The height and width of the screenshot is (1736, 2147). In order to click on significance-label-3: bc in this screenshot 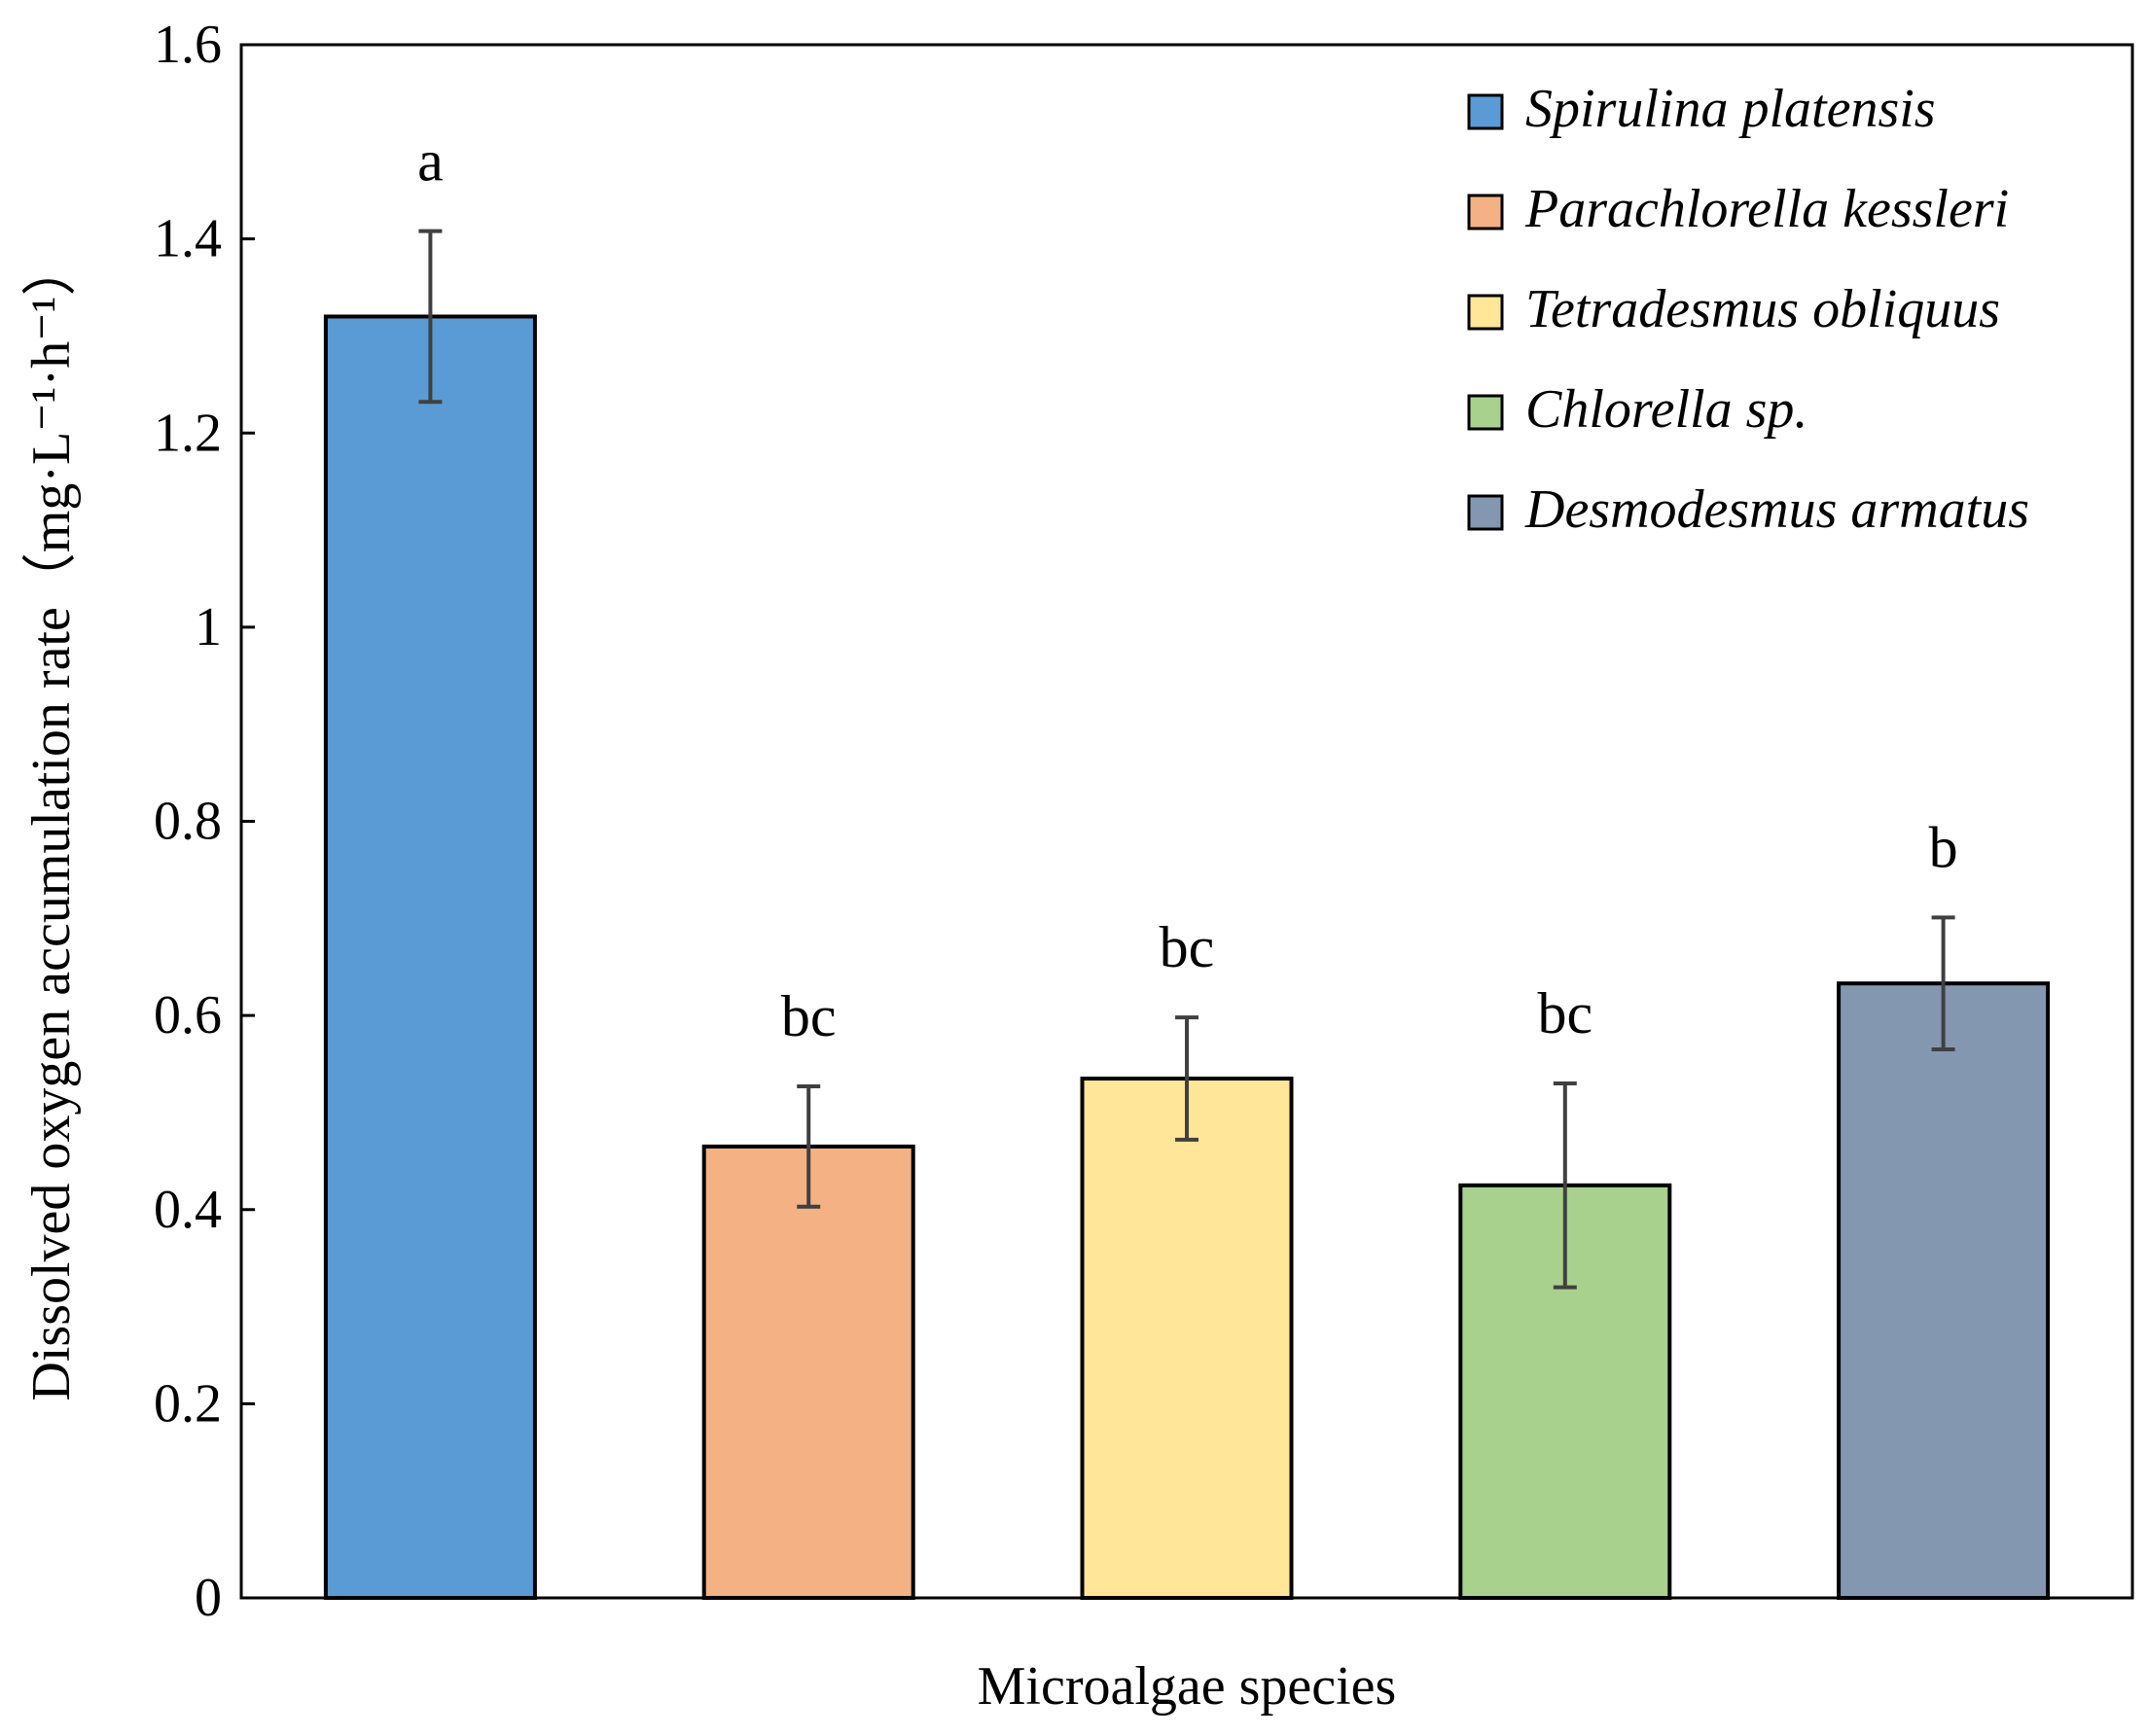, I will do `click(1187, 947)`.